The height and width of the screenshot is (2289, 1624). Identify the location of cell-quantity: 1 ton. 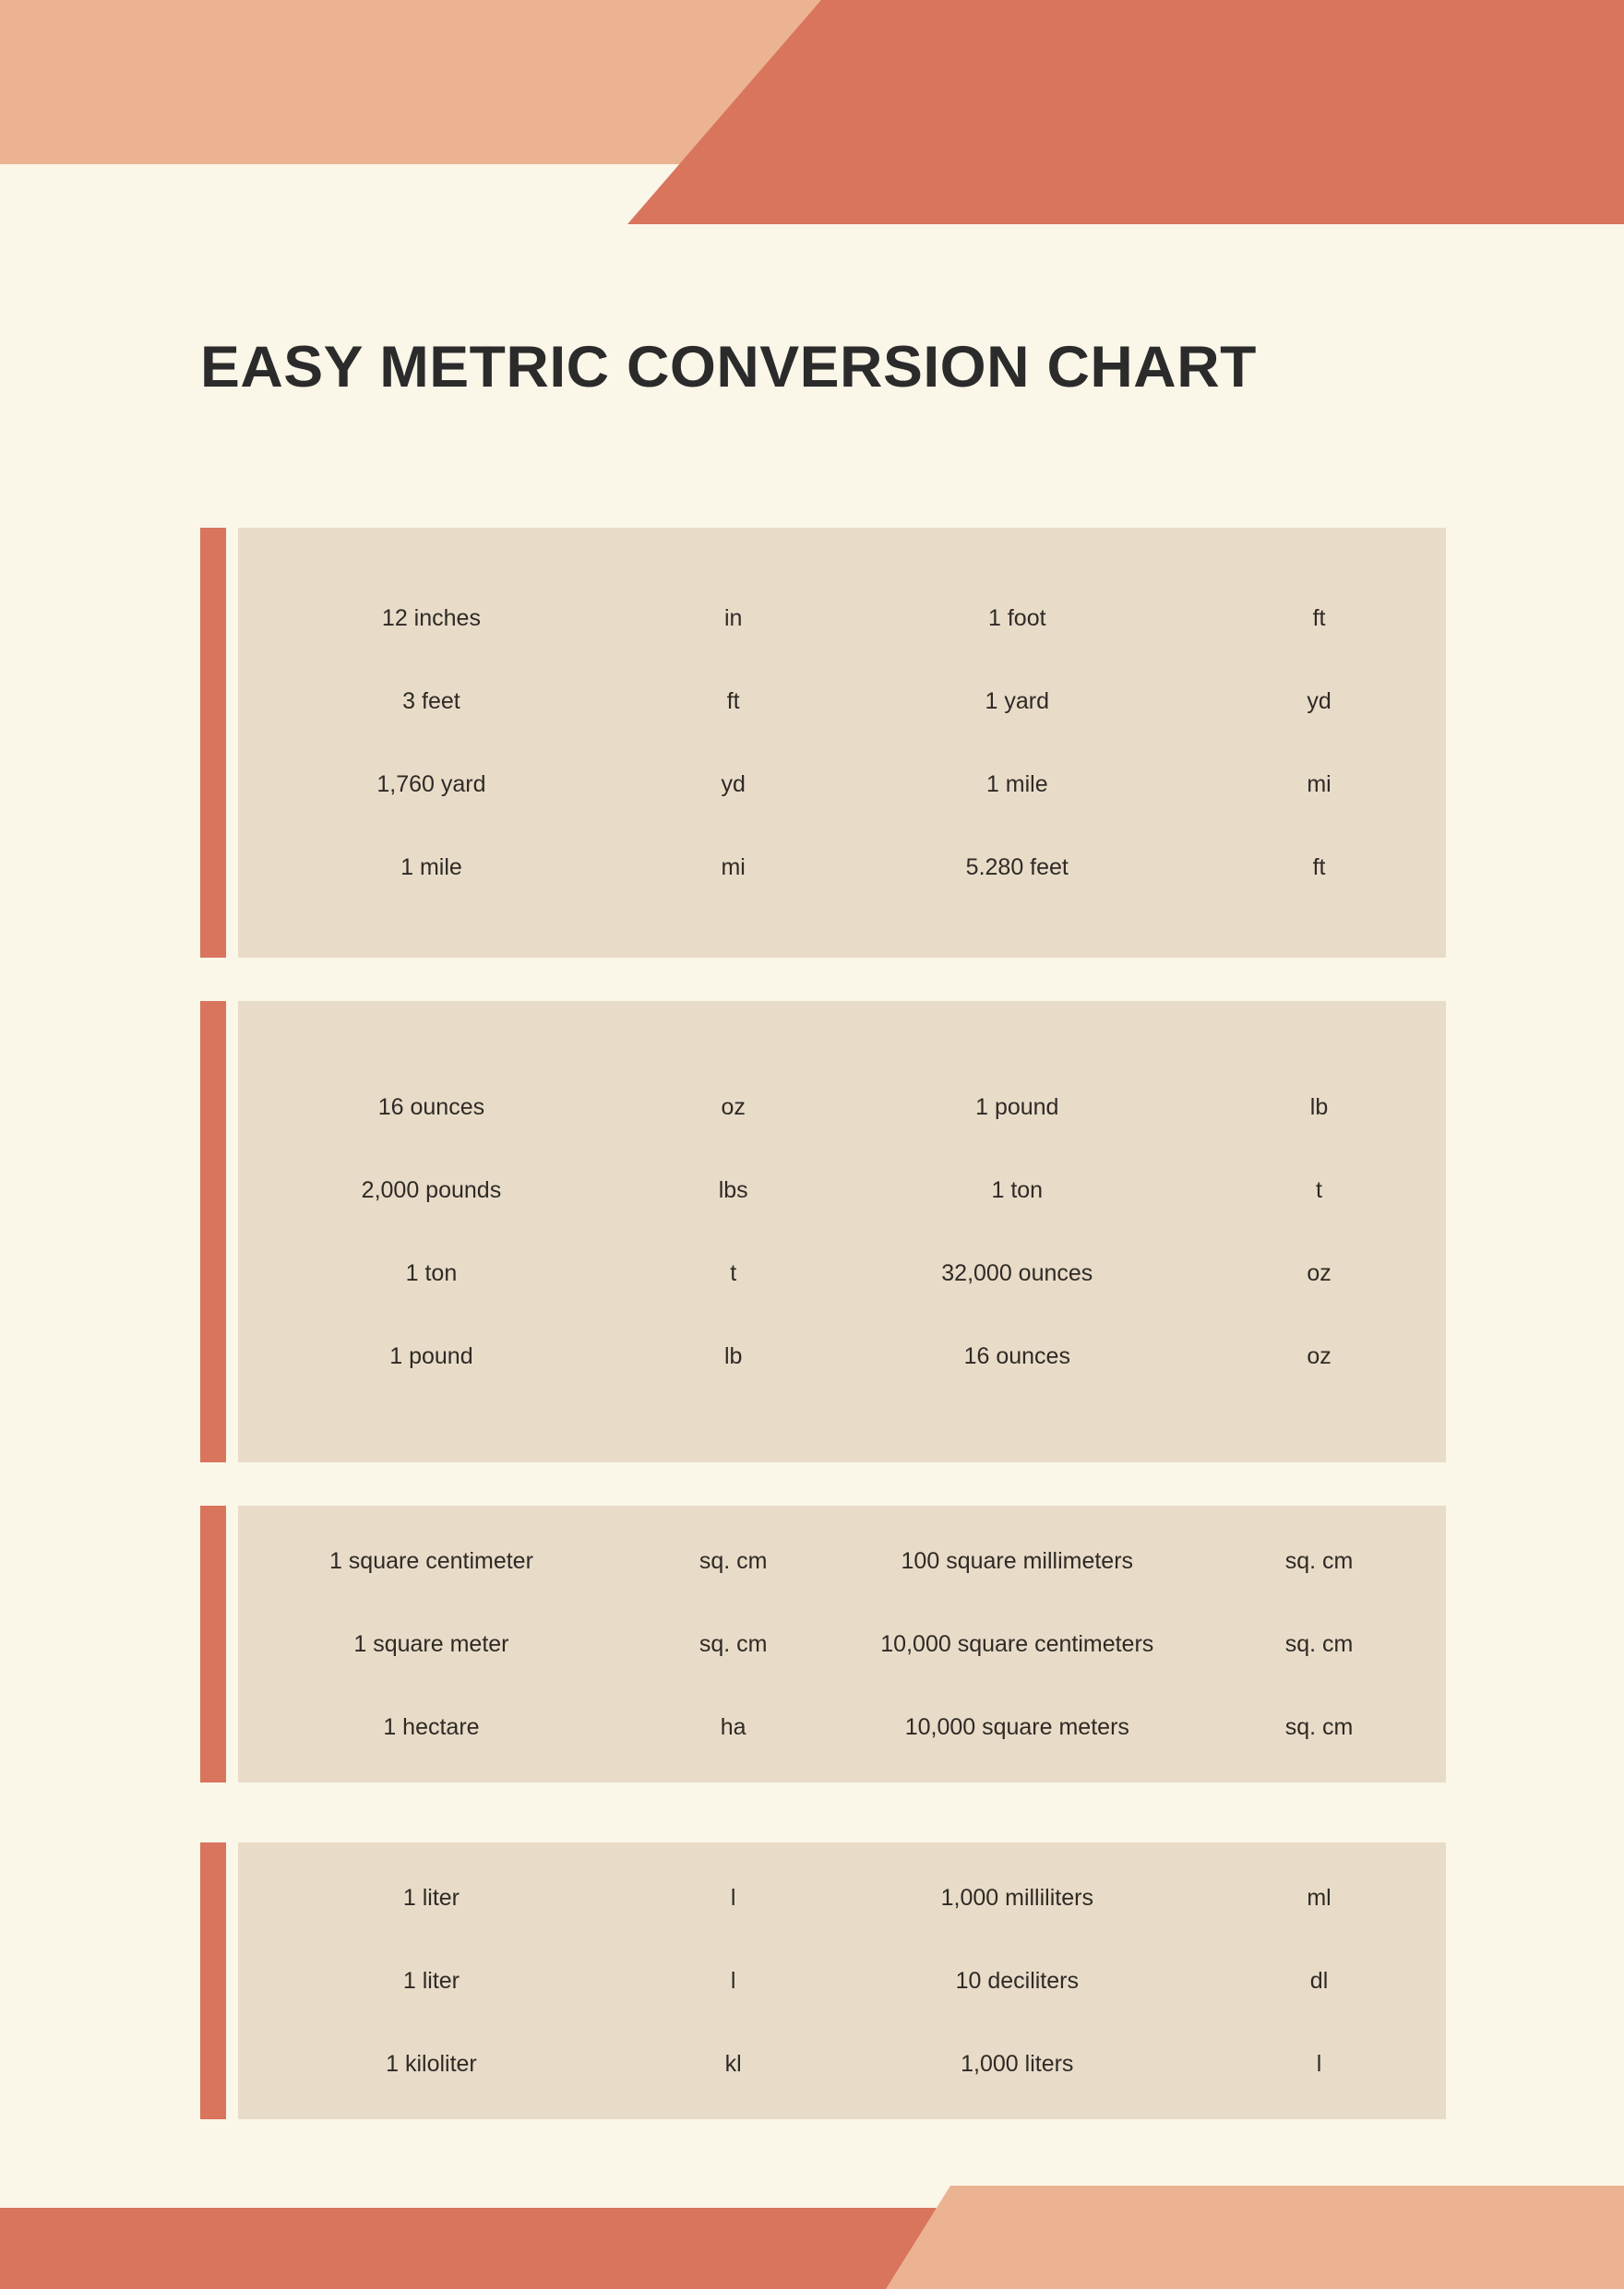
(431, 1272).